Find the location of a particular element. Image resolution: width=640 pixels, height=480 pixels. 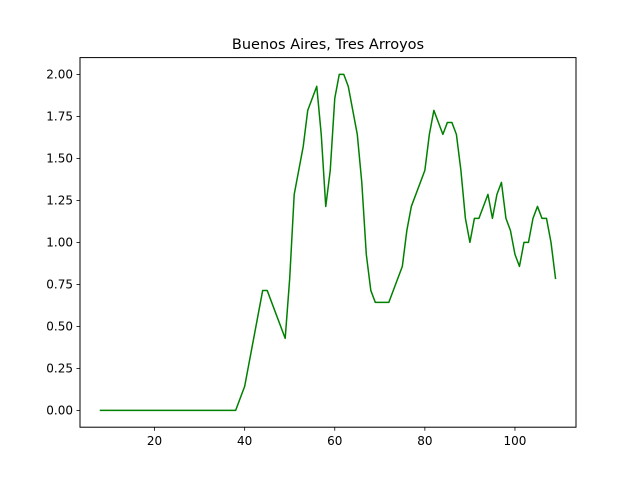

y-tick-label: 1.50 is located at coordinates (59, 159).